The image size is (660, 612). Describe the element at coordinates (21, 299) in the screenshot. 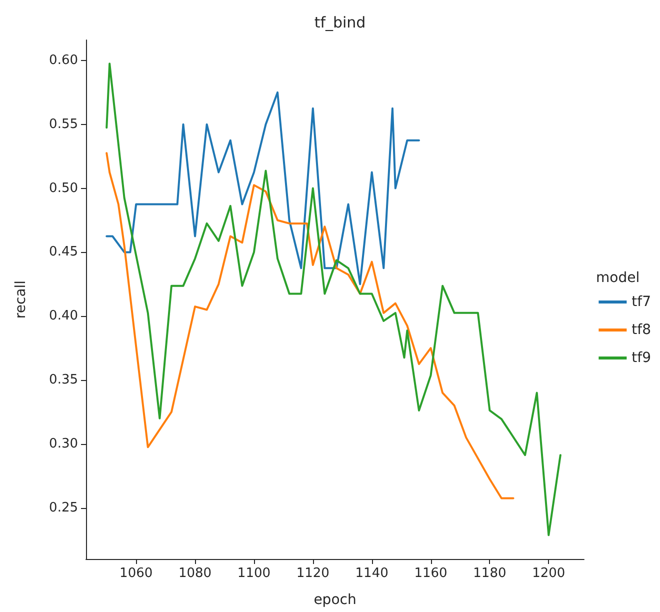

I see `y-axis-title: recall` at that location.